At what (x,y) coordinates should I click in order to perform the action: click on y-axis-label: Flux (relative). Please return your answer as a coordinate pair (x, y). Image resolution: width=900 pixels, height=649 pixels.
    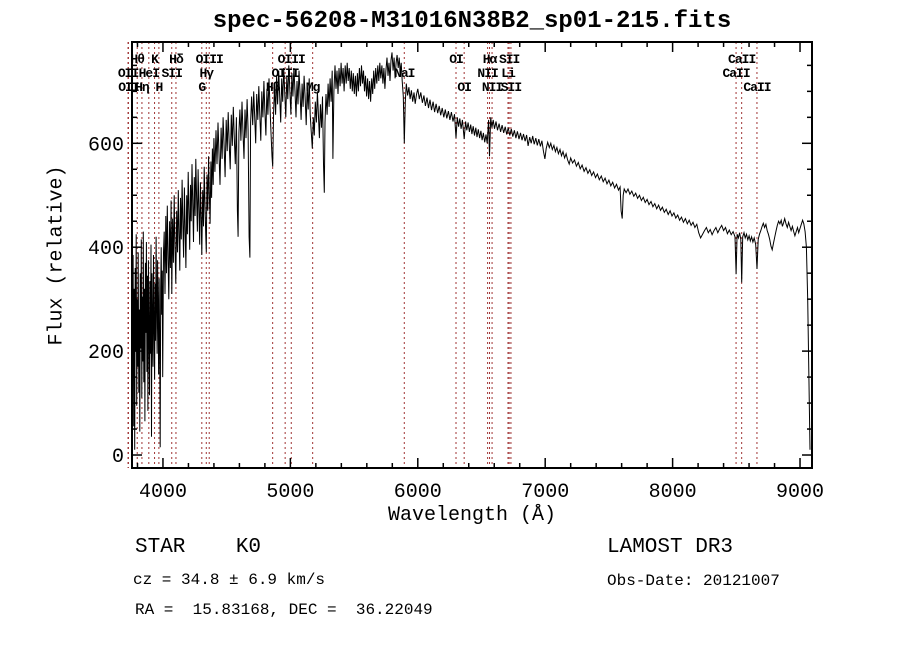
    Looking at the image, I should click on (57, 255).